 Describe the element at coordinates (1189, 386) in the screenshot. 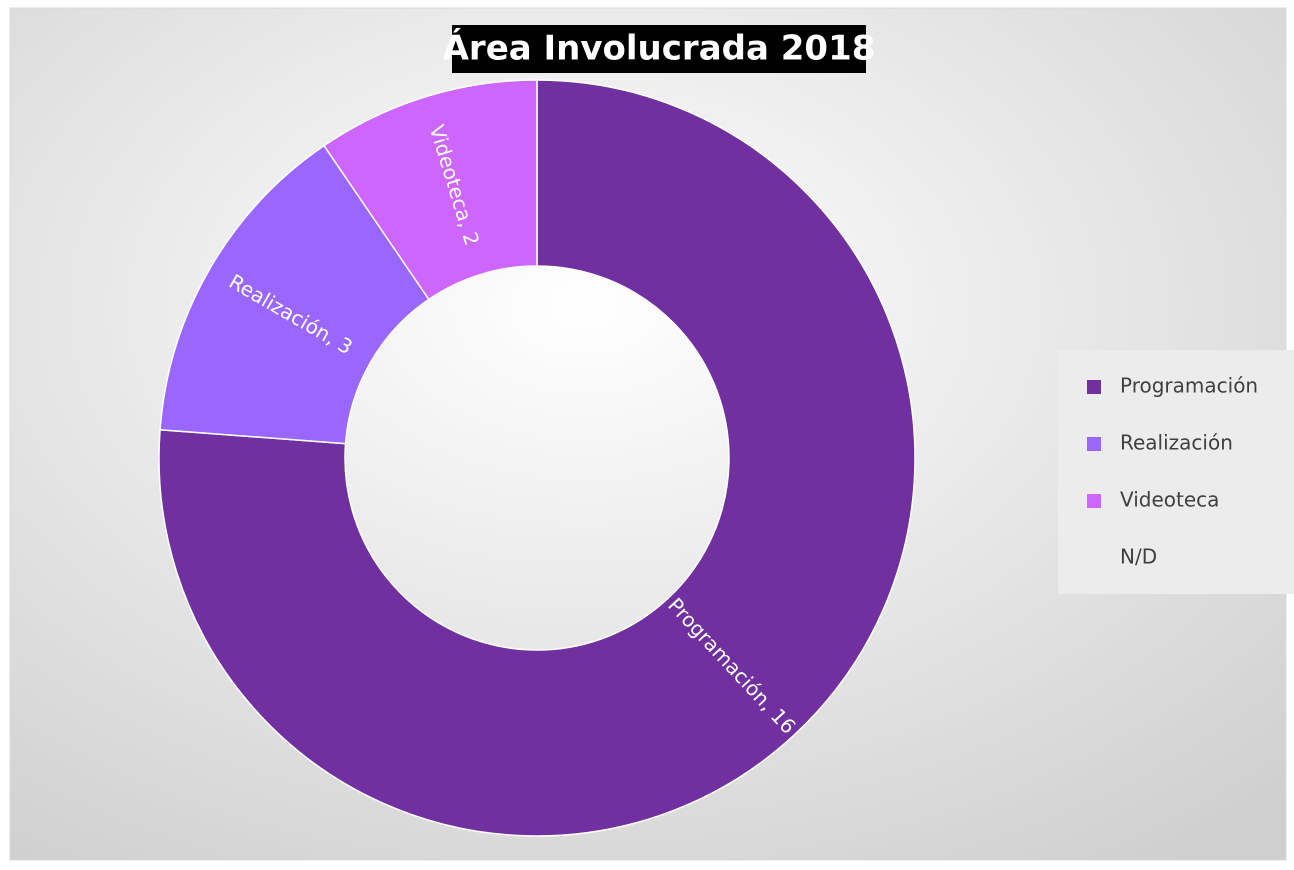

I see `legend-label: Programación` at that location.